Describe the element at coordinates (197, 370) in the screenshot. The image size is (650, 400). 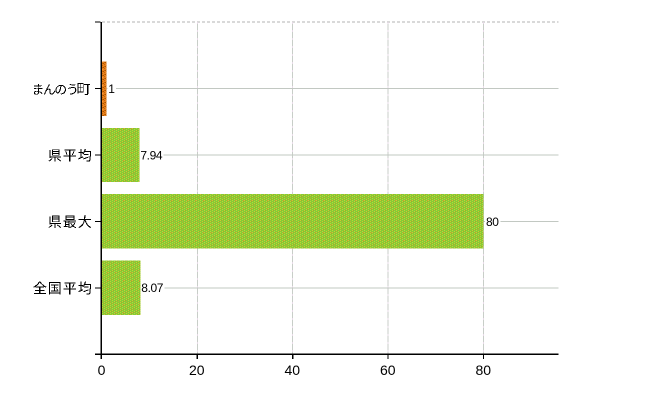
I see `svg-text: 20` at that location.